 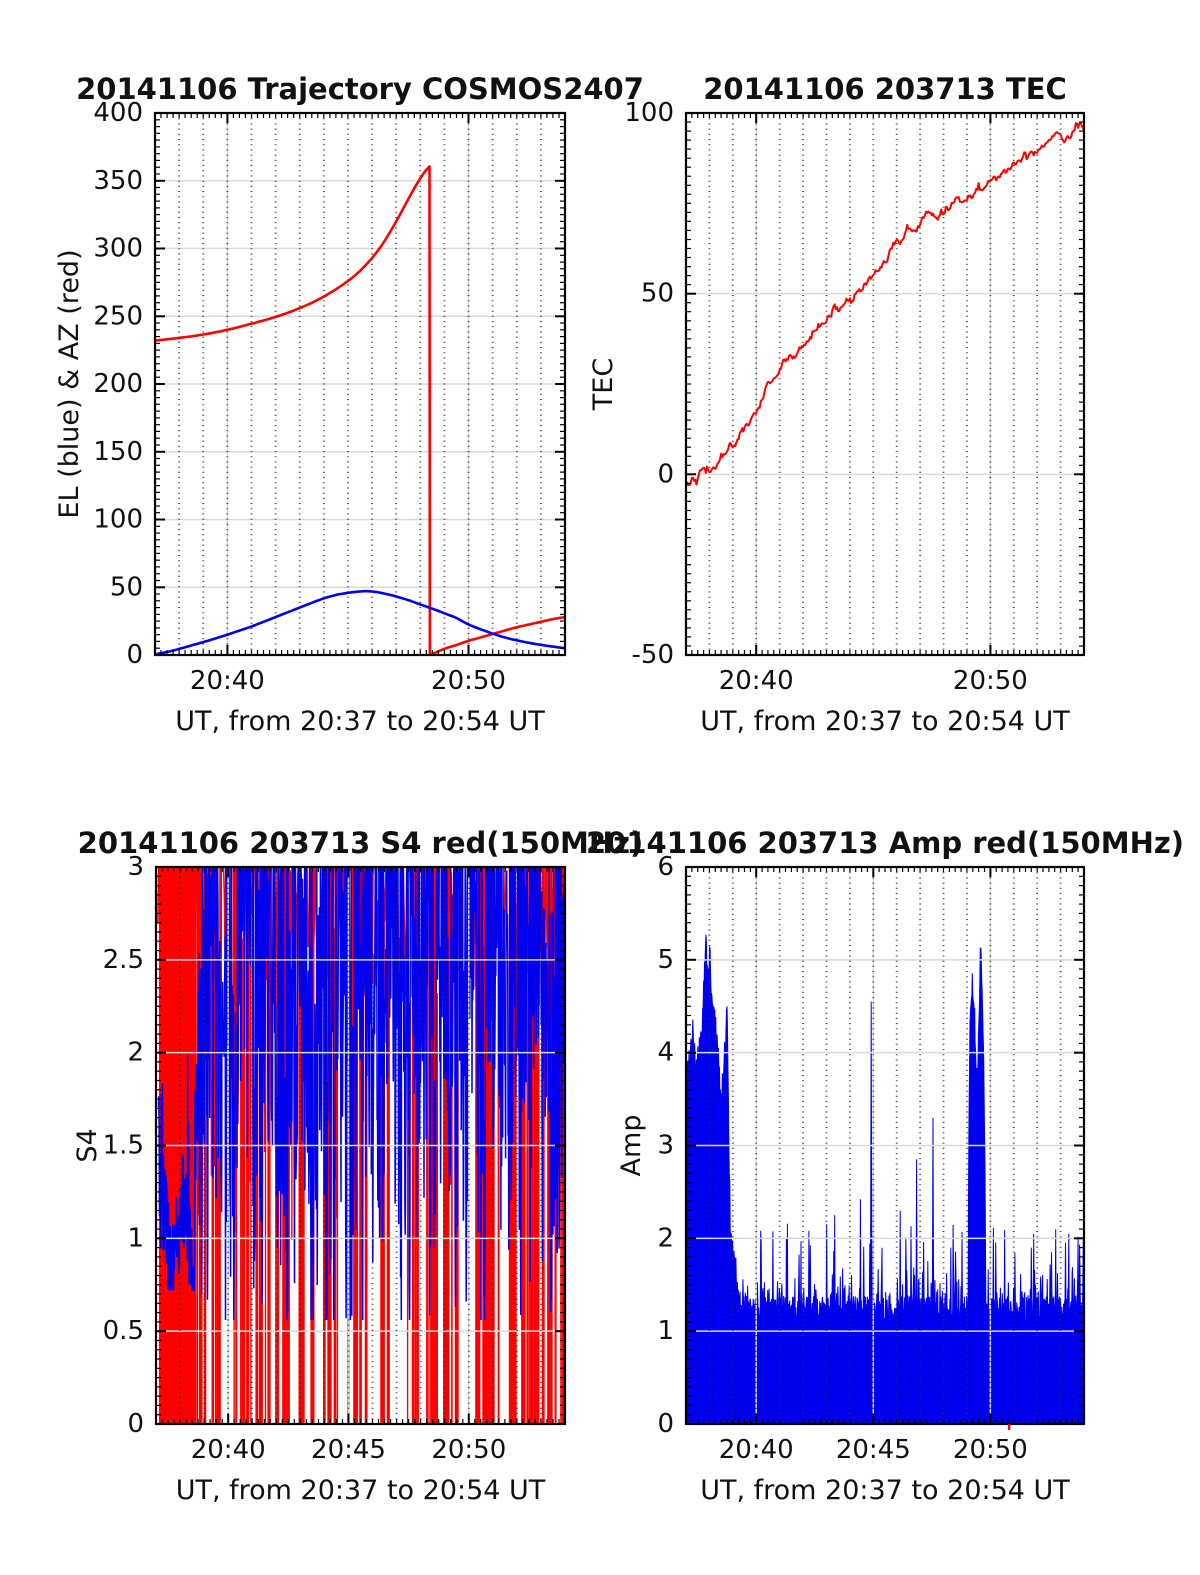 I want to click on chart-title: 20141106 Trajectory COSMOS2407, so click(x=360, y=89).